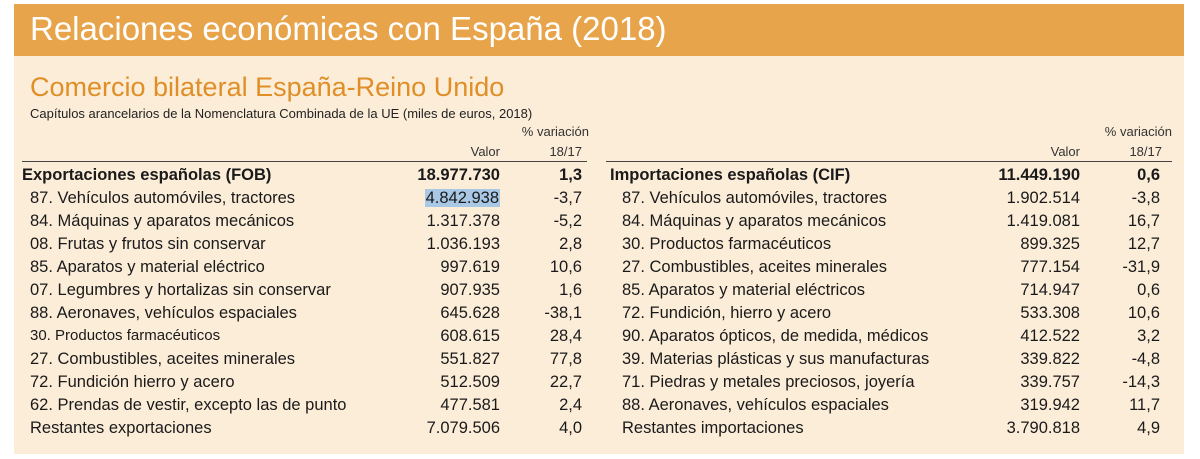 The image size is (1200, 459). I want to click on row-pct: 1,3, so click(570, 175).